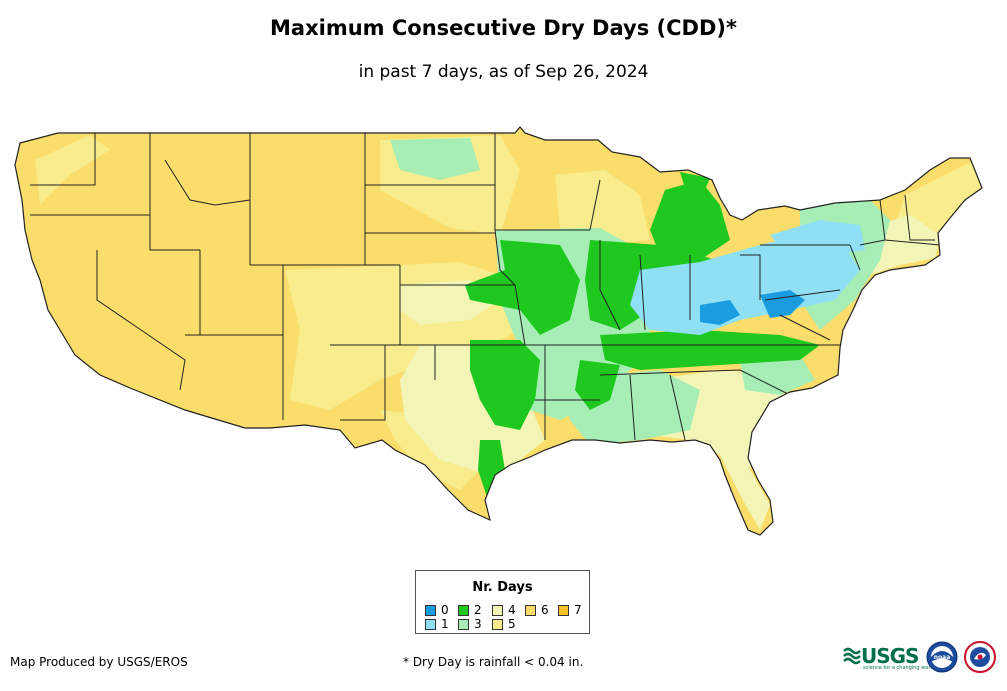  Describe the element at coordinates (720, 312) in the screenshot. I see `region-0-days-ky` at that location.